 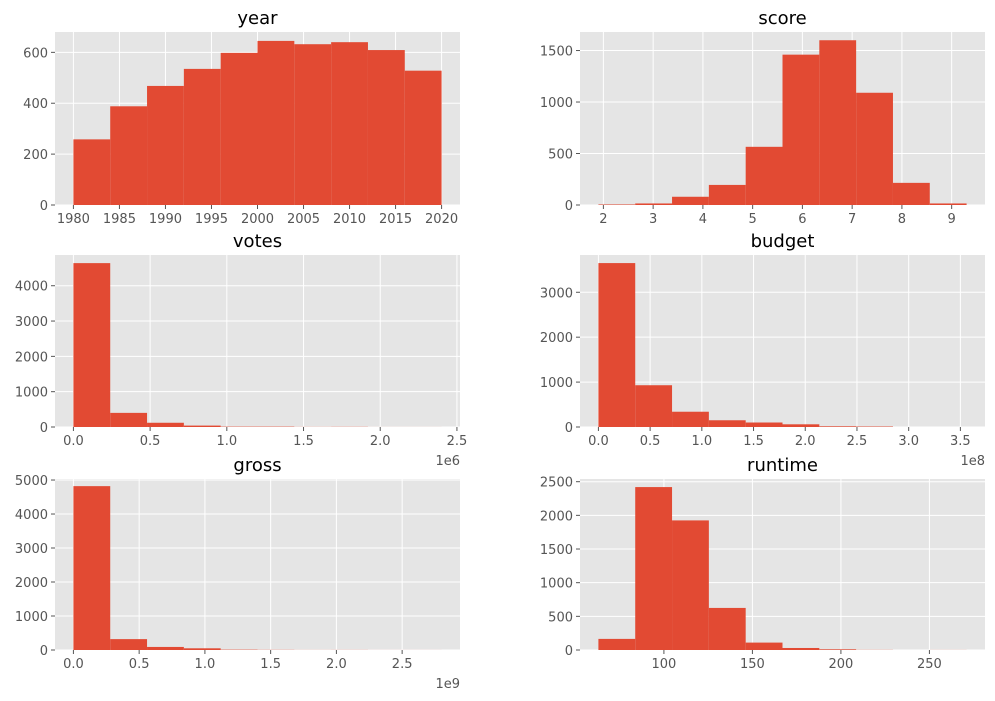 What do you see at coordinates (972, 461) in the screenshot?
I see `x-offset-label: 1e8` at bounding box center [972, 461].